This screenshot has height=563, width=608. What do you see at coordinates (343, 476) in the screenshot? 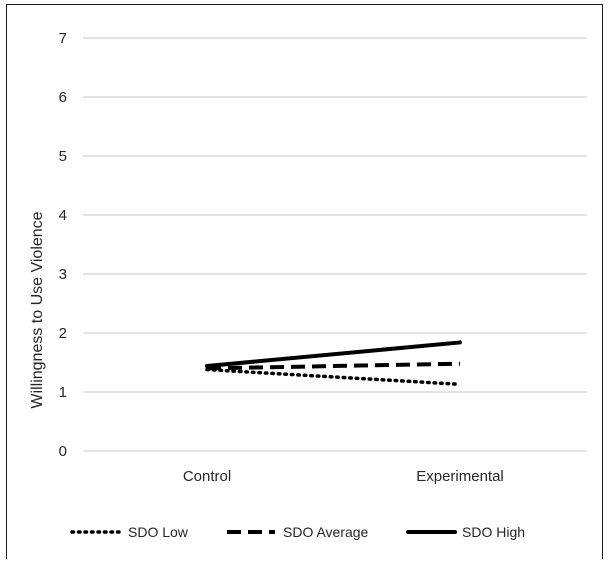
I see `x-axis-ticks: Control Experimental` at bounding box center [343, 476].